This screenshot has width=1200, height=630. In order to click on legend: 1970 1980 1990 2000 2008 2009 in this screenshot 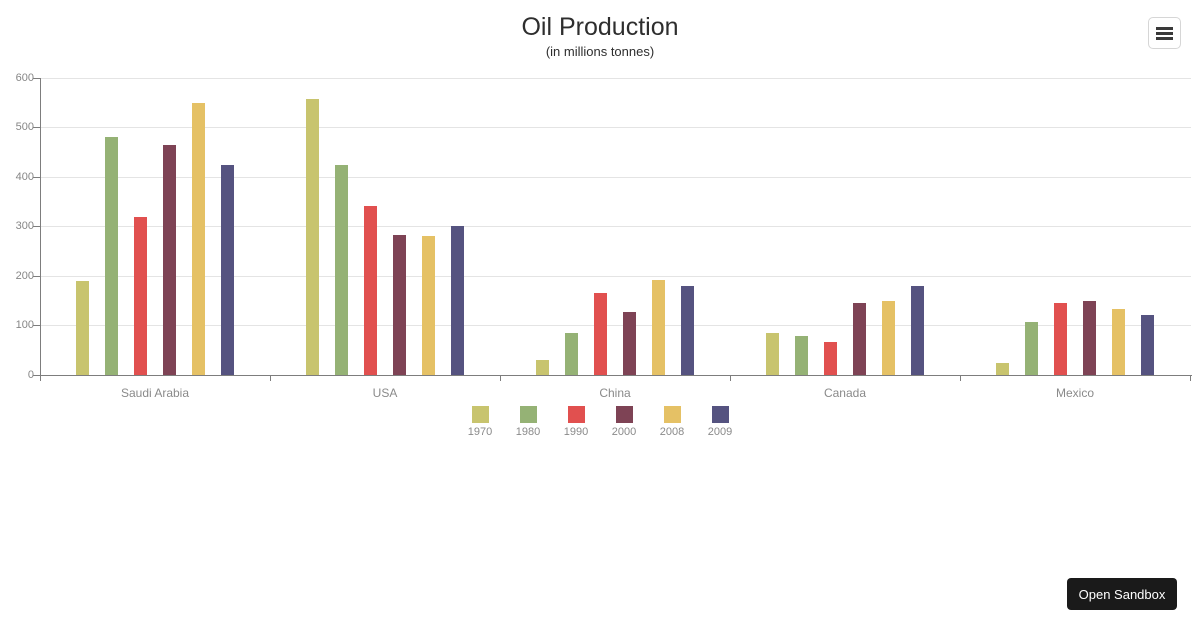, I will do `click(600, 422)`.